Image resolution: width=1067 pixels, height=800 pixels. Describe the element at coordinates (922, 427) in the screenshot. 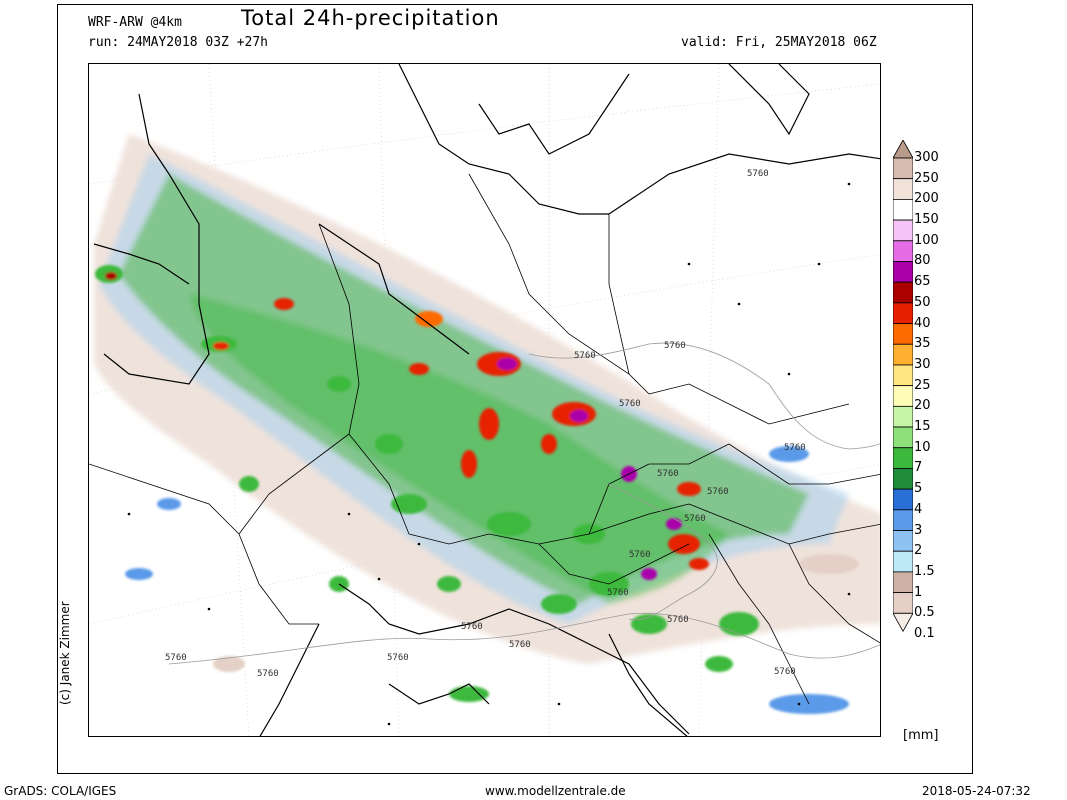

I see `legend-label: 15` at that location.